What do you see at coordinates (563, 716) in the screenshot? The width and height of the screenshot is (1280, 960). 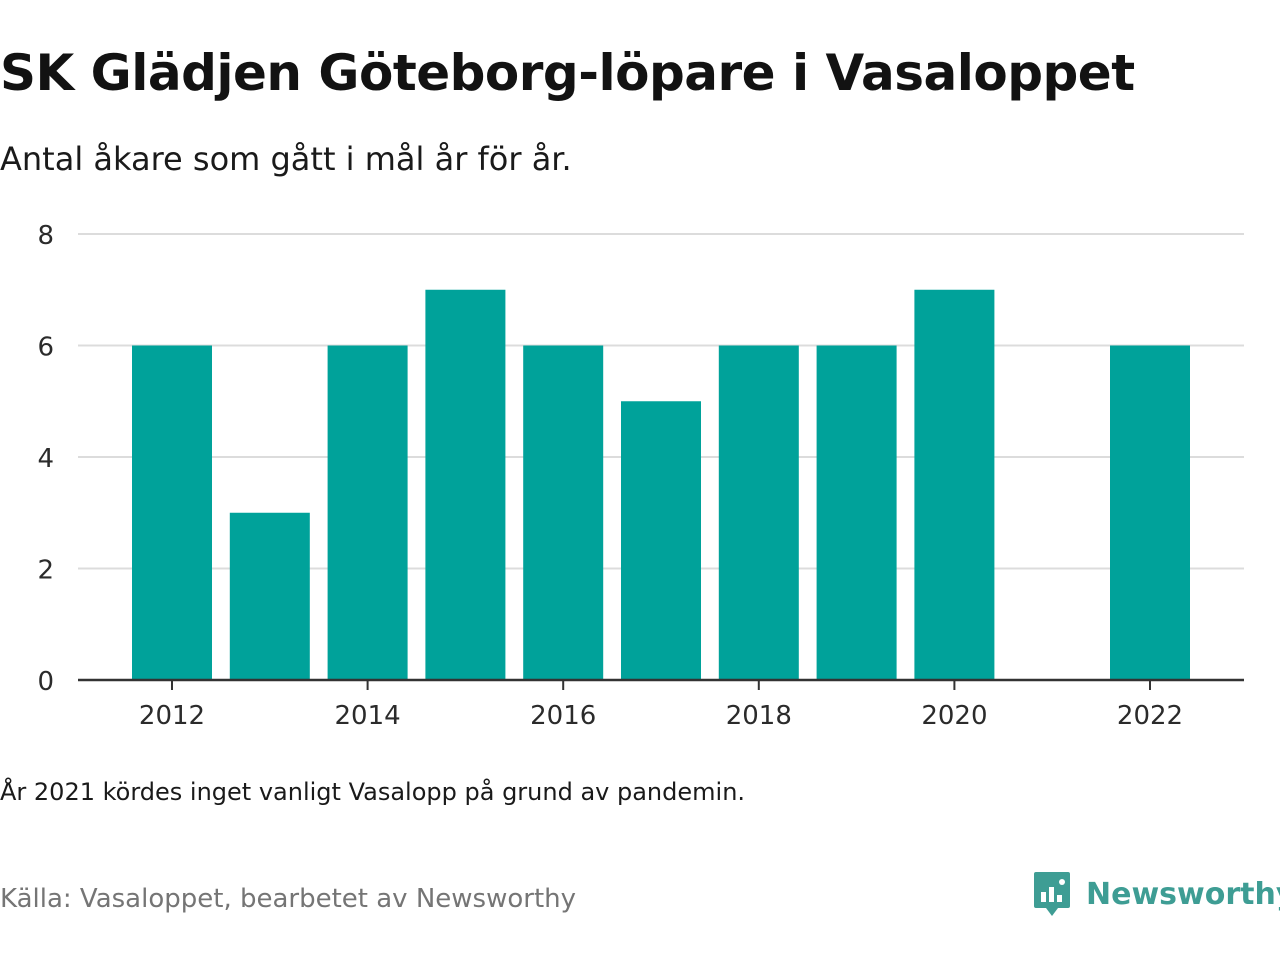 I see `x-tick-label: 2016` at bounding box center [563, 716].